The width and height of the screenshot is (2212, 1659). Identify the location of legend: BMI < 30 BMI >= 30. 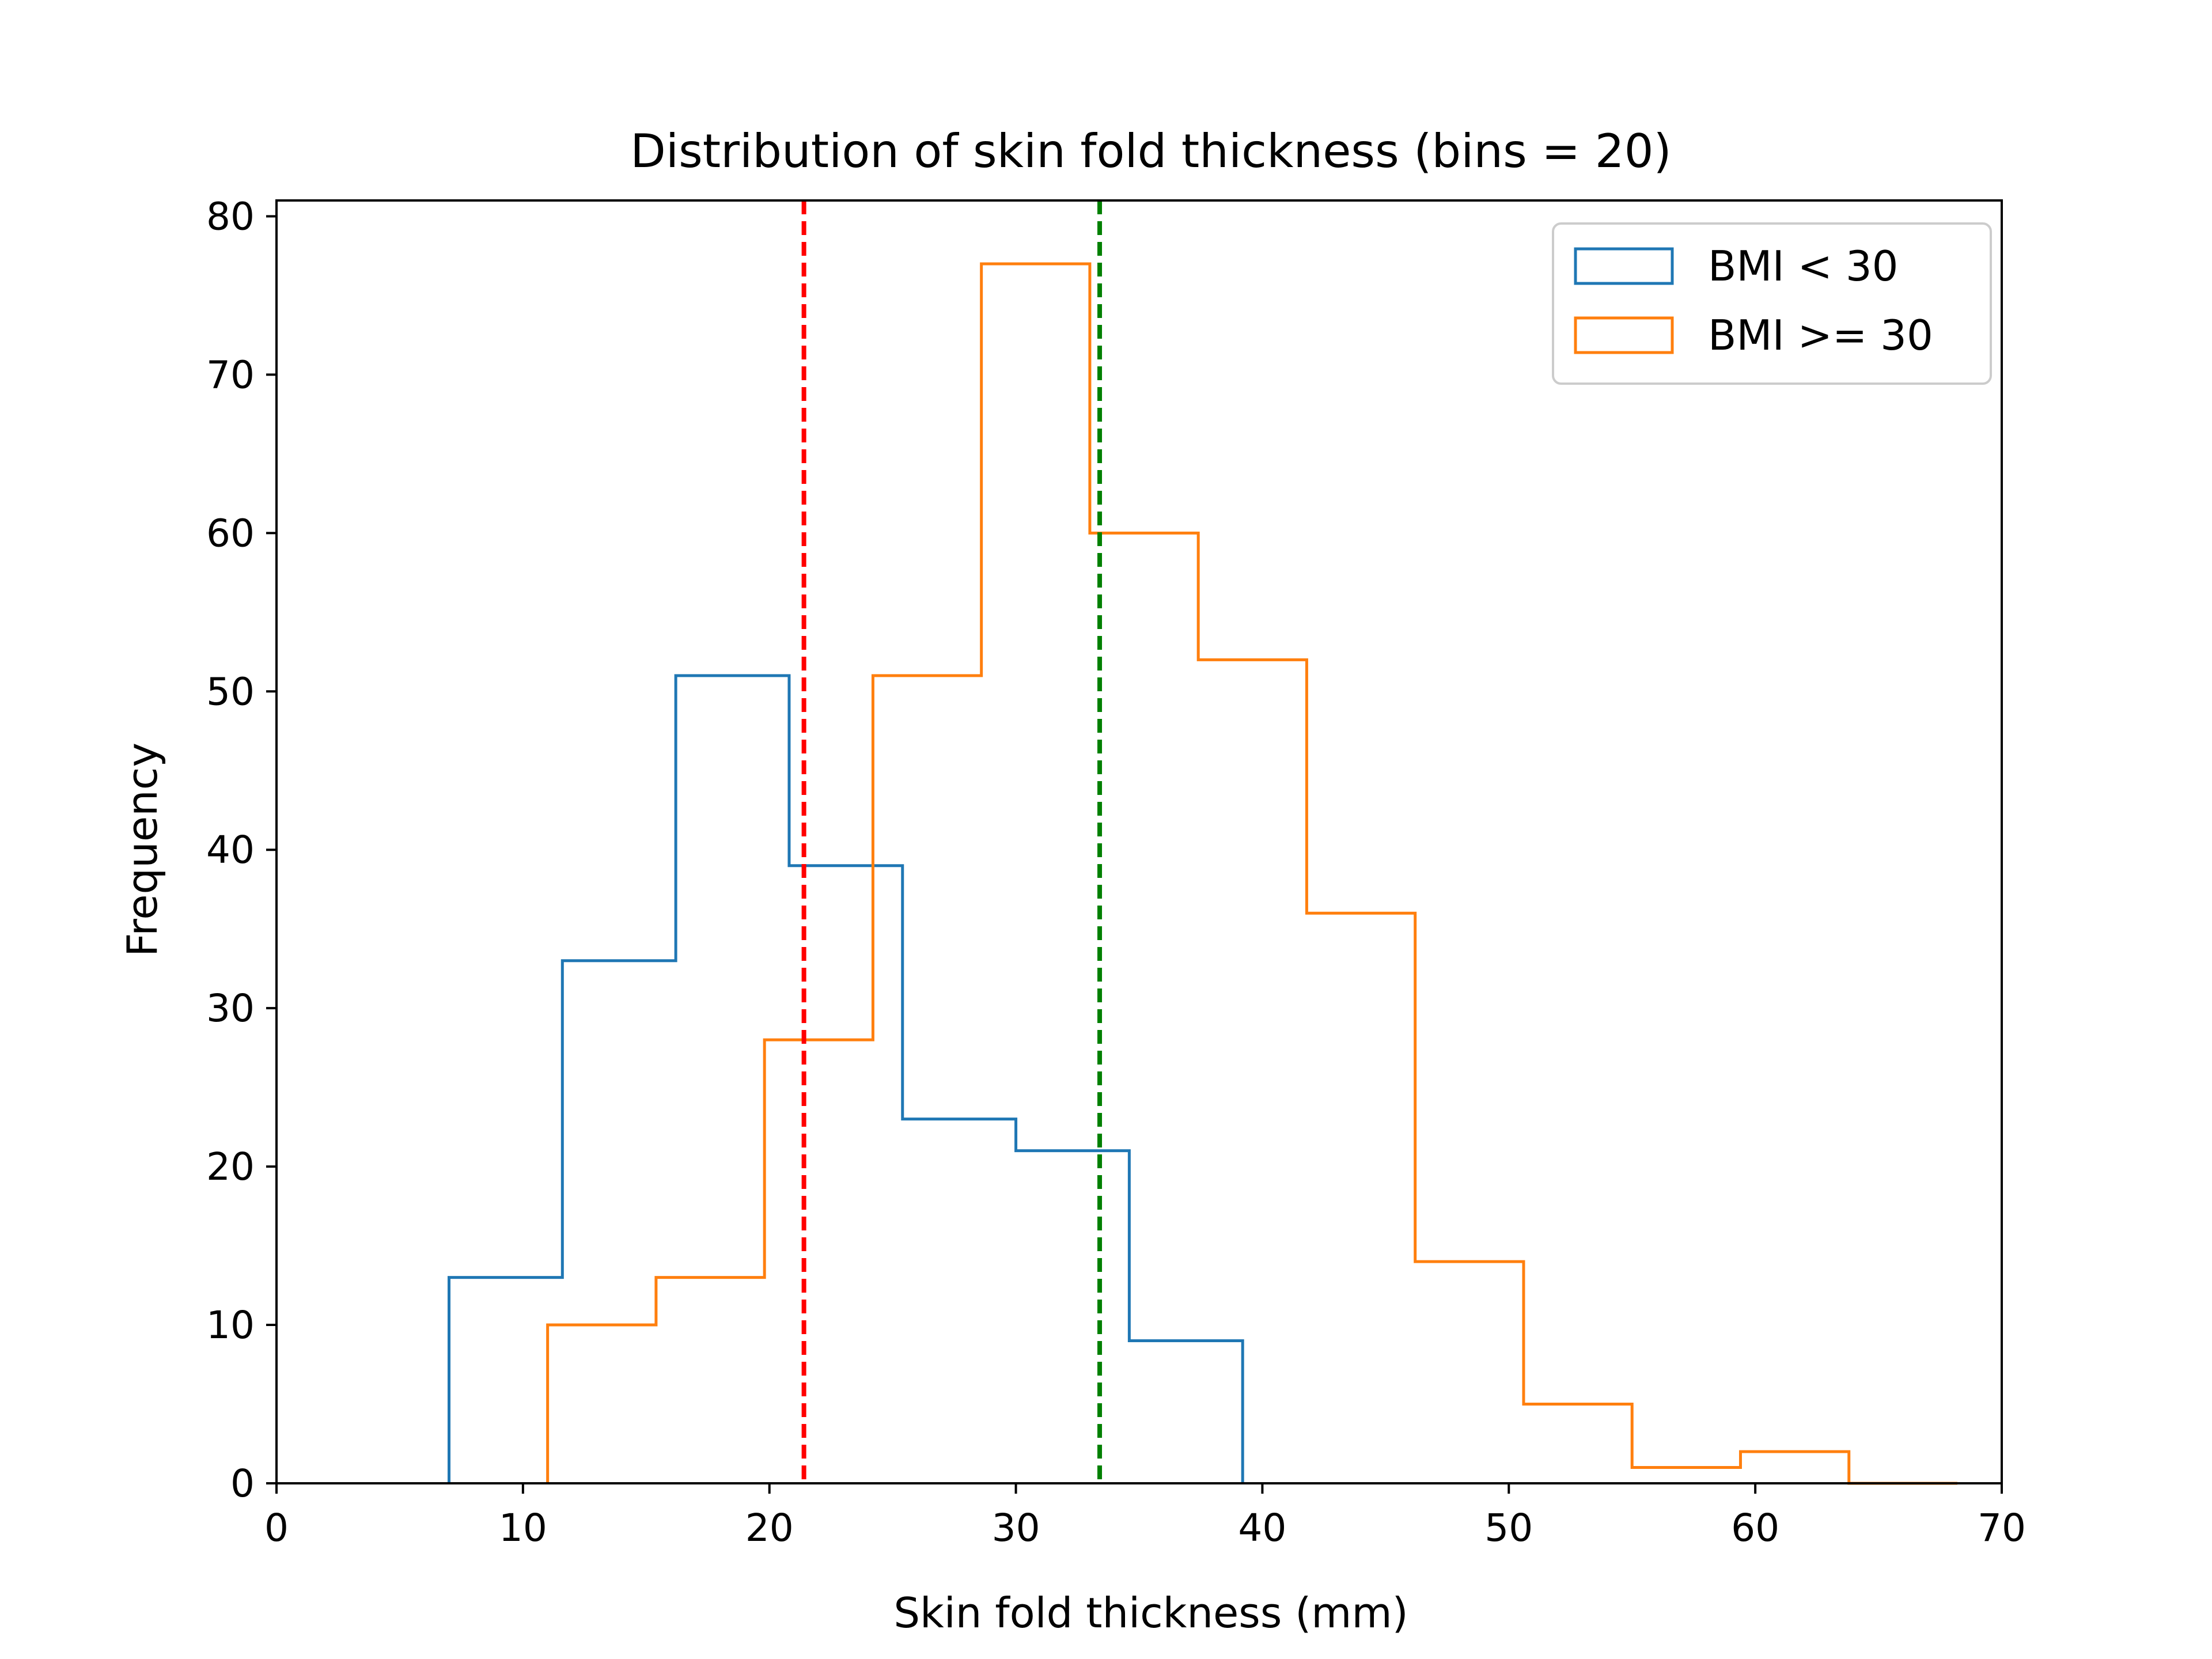
(1772, 303).